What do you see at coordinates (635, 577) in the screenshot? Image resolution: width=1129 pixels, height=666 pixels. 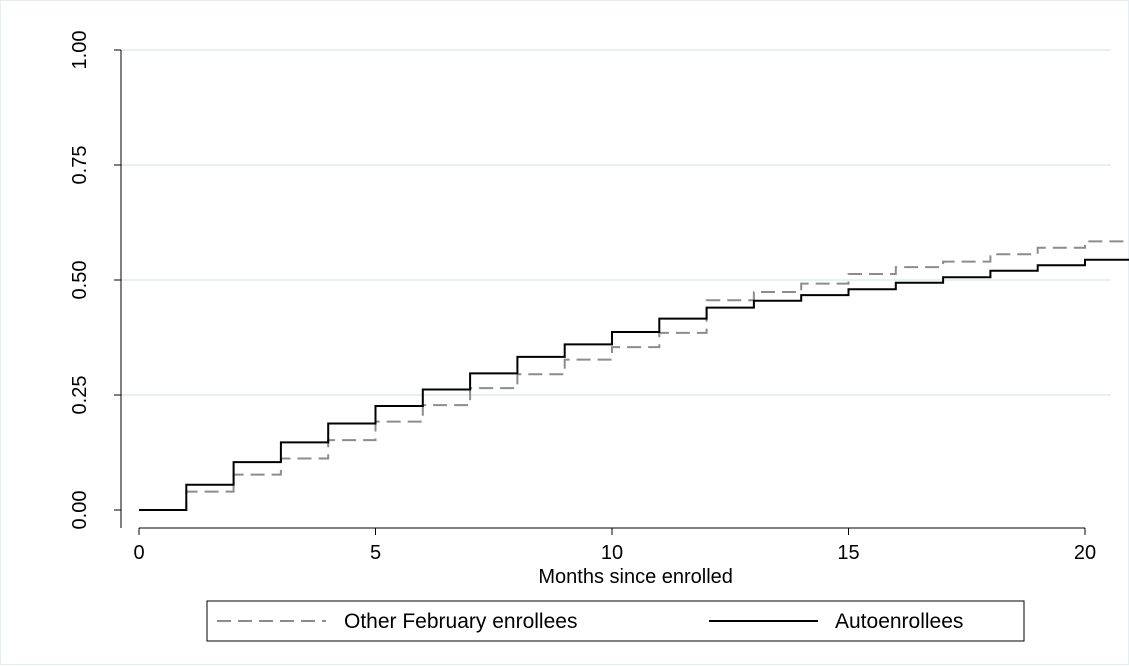 I see `x-axis-title: Months since enrolled` at bounding box center [635, 577].